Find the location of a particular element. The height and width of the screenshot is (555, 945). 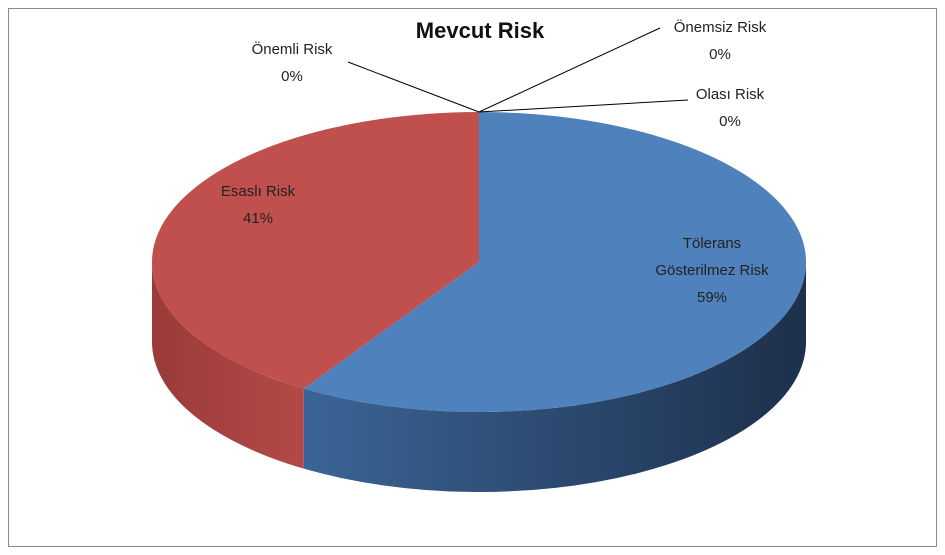

data-label: Tölerans Gösterilmez Risk 59% is located at coordinates (712, 270).